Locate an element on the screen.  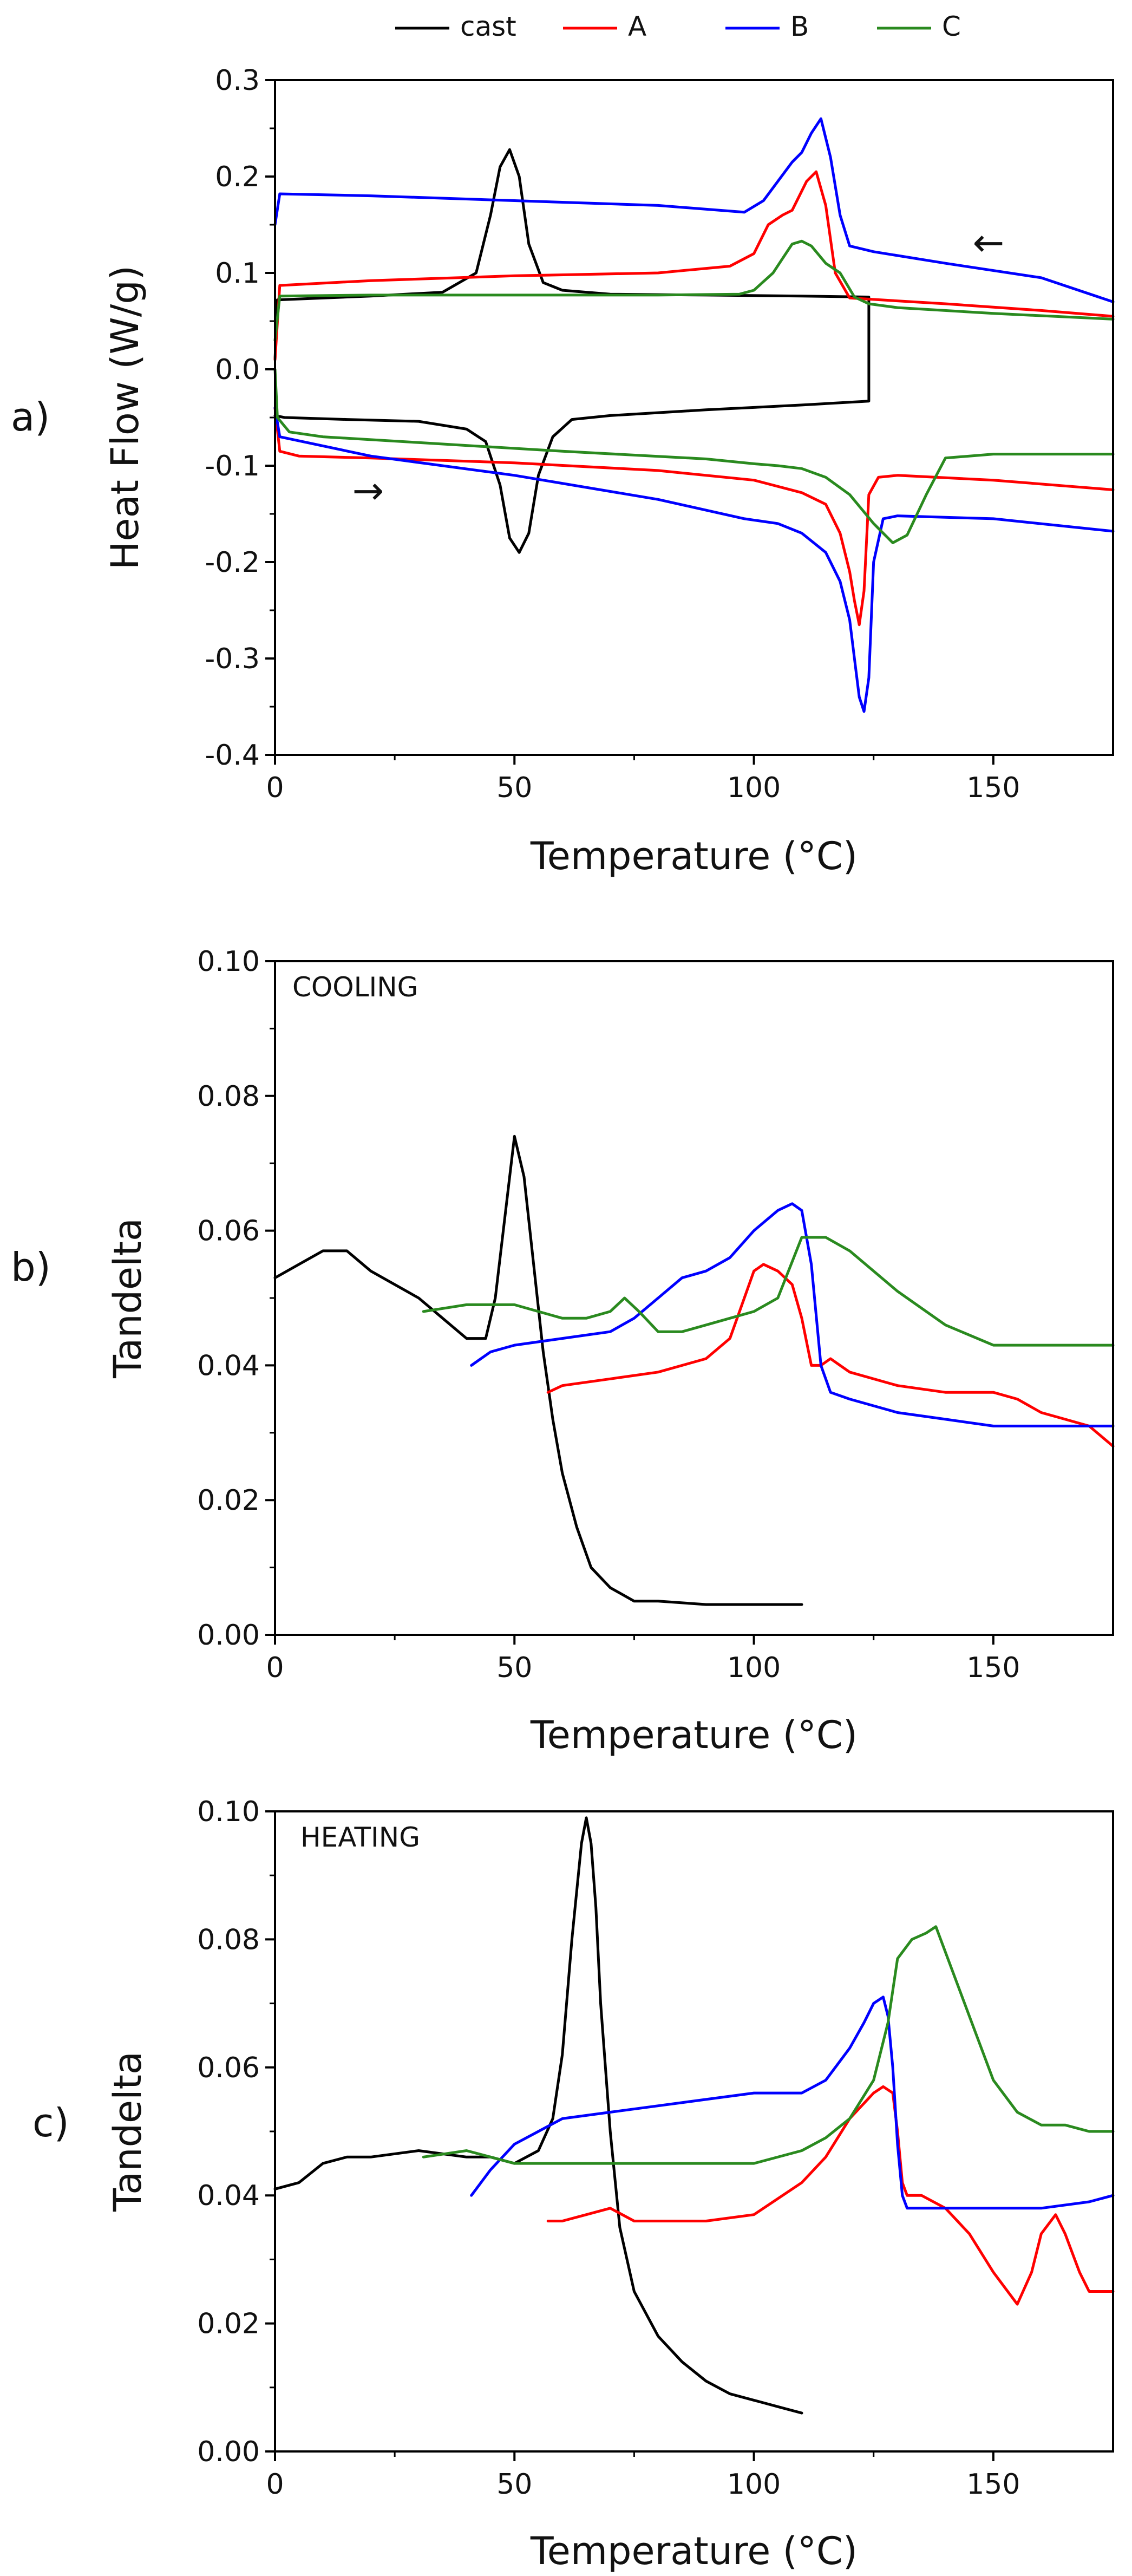
y-tick-label-a-6: 0.2 is located at coordinates (237, 177).